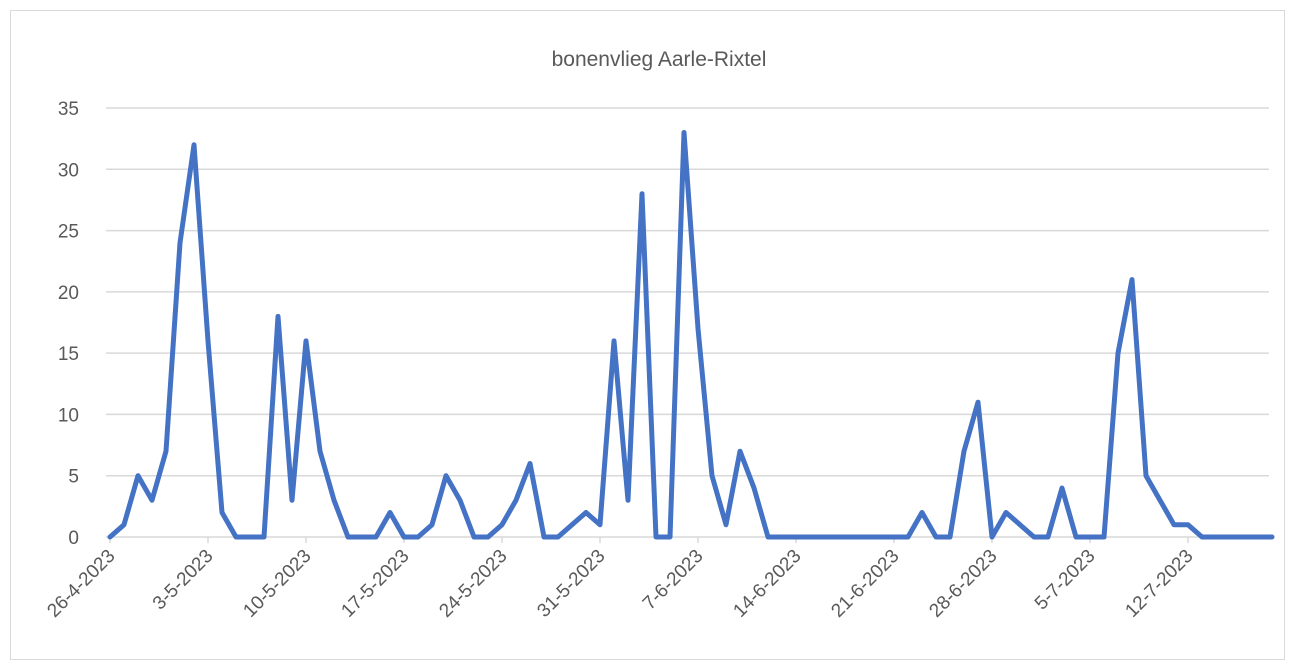 This screenshot has width=1297, height=670. What do you see at coordinates (68, 232) in the screenshot?
I see `y-tick-label: 25` at bounding box center [68, 232].